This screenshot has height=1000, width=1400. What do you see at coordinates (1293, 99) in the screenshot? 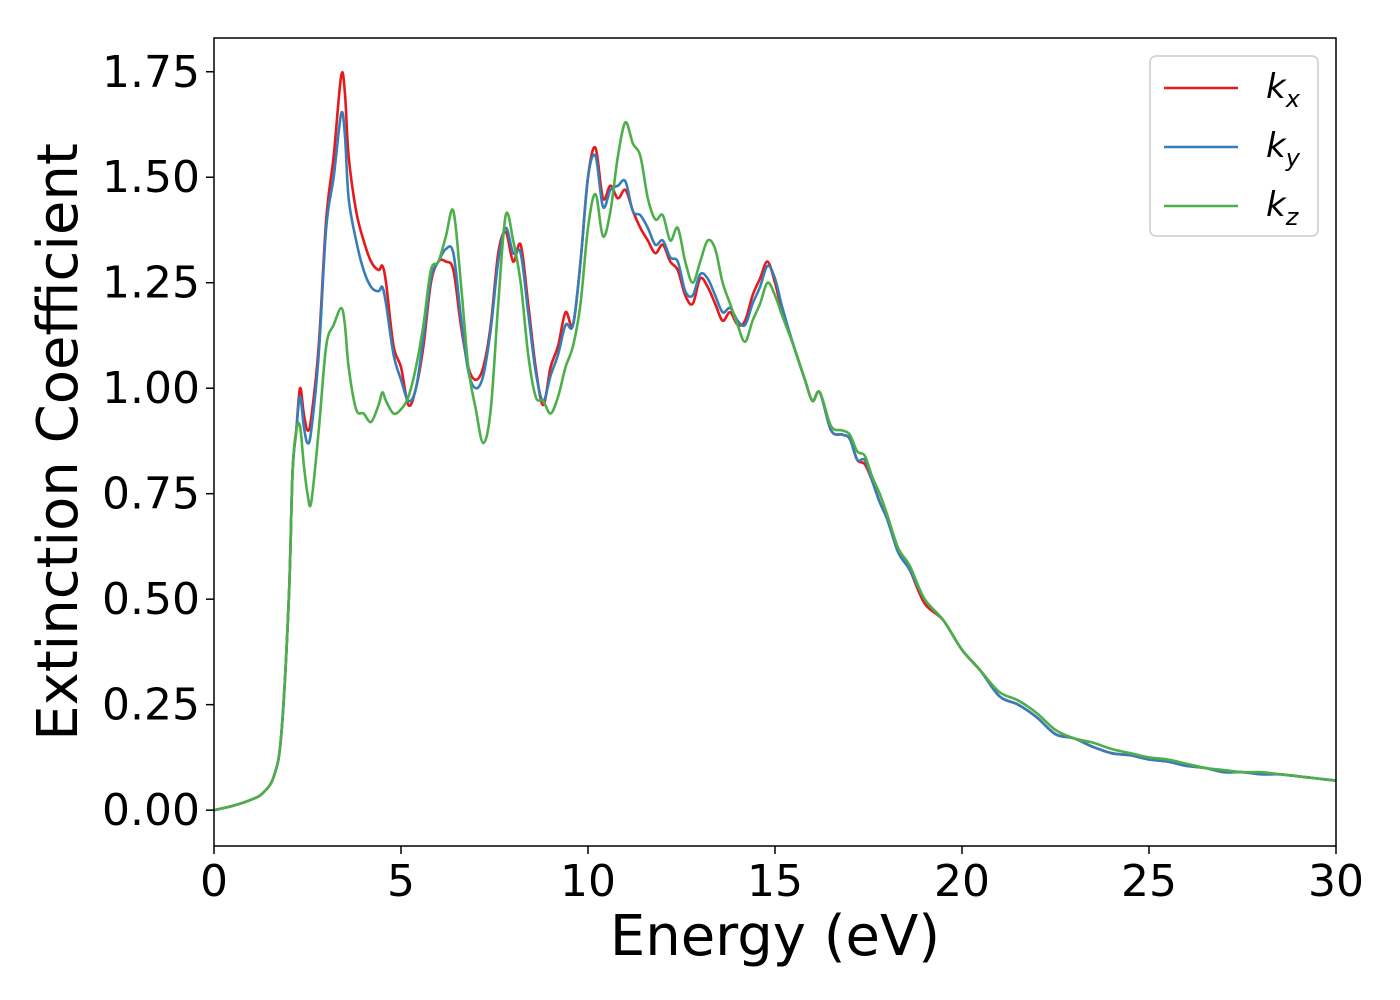
I see `legend-subscript: x` at bounding box center [1293, 99].